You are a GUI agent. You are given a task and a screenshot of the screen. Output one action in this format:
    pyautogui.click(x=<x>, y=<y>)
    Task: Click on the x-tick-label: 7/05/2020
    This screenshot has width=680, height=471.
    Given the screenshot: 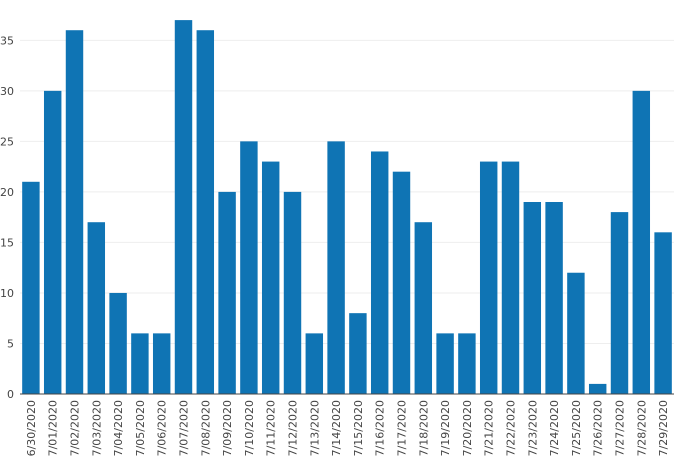 What is the action you would take?
    pyautogui.click(x=140, y=428)
    